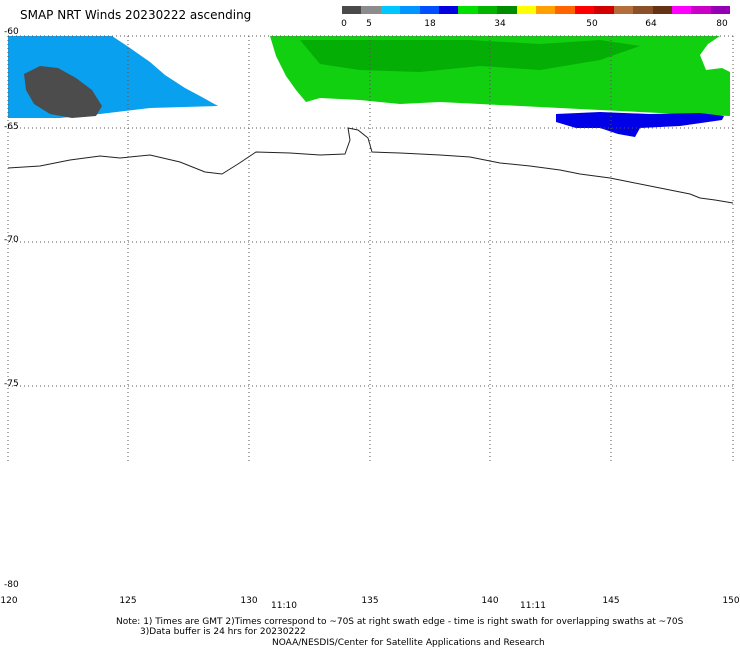 The width and height of the screenshot is (740, 650). What do you see at coordinates (11, 32) in the screenshot?
I see `lat-label--60: -60` at bounding box center [11, 32].